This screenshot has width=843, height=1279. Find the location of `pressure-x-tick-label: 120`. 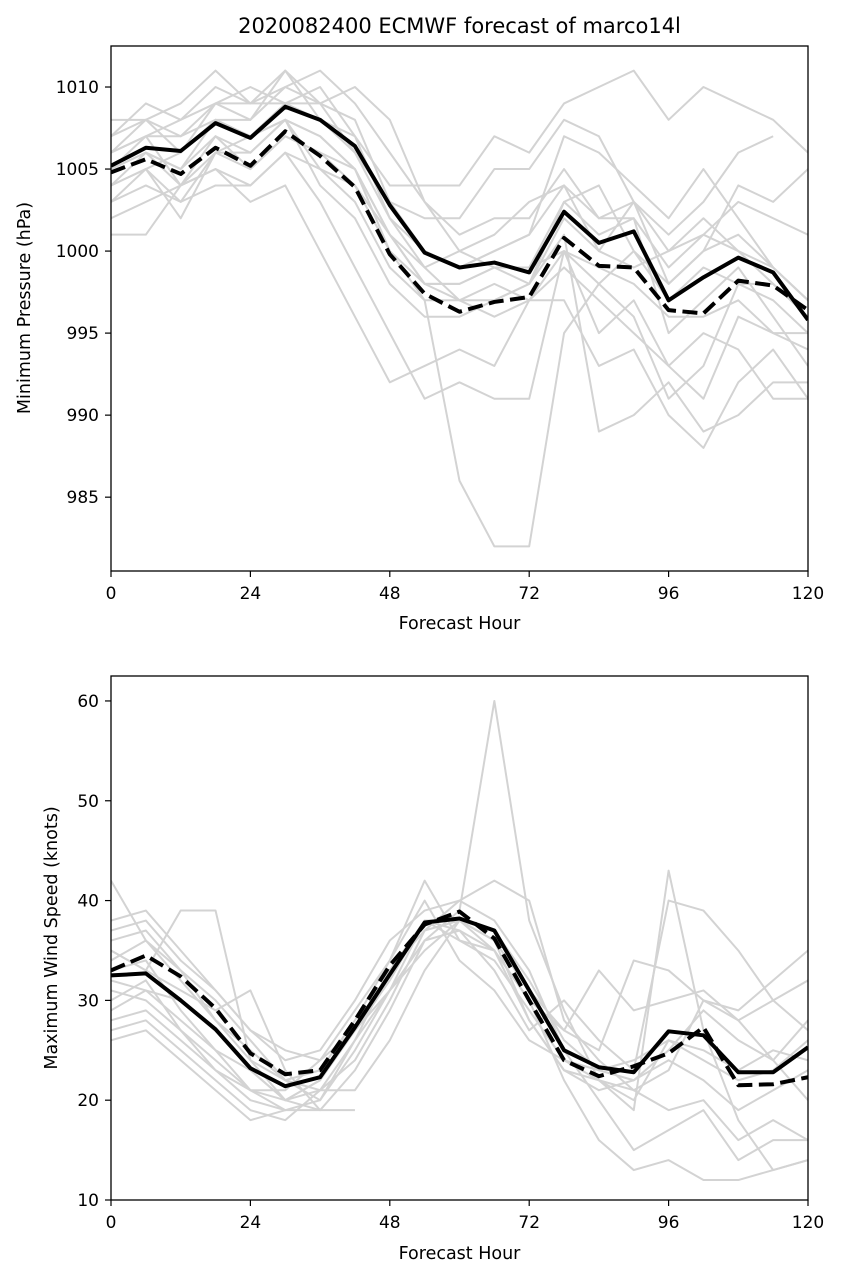

pressure-x-tick-label: 120 is located at coordinates (808, 594).